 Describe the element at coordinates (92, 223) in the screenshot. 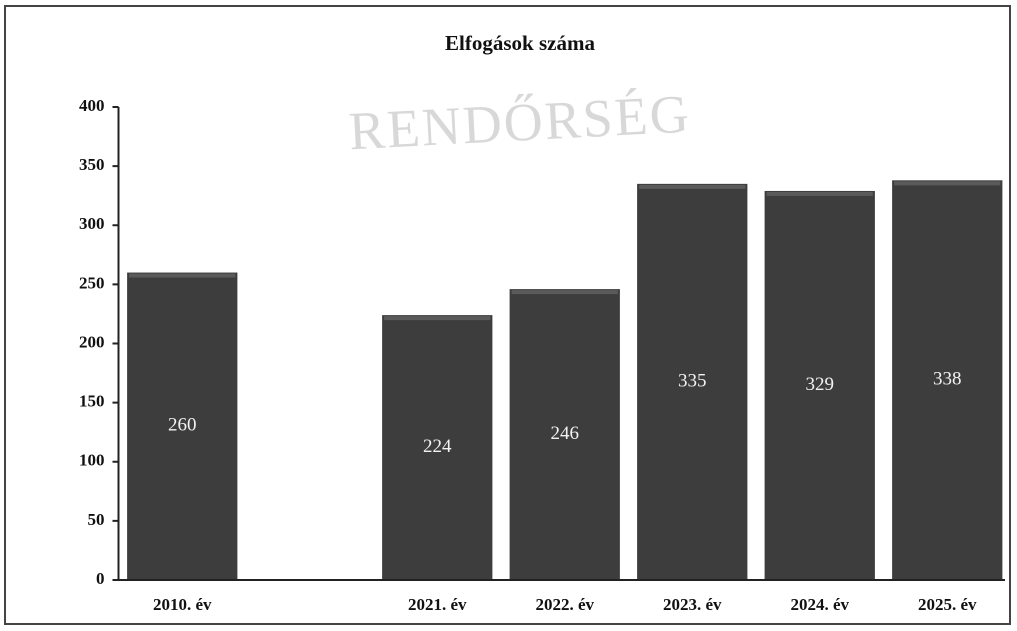

I see `y-tick-label: 300` at that location.